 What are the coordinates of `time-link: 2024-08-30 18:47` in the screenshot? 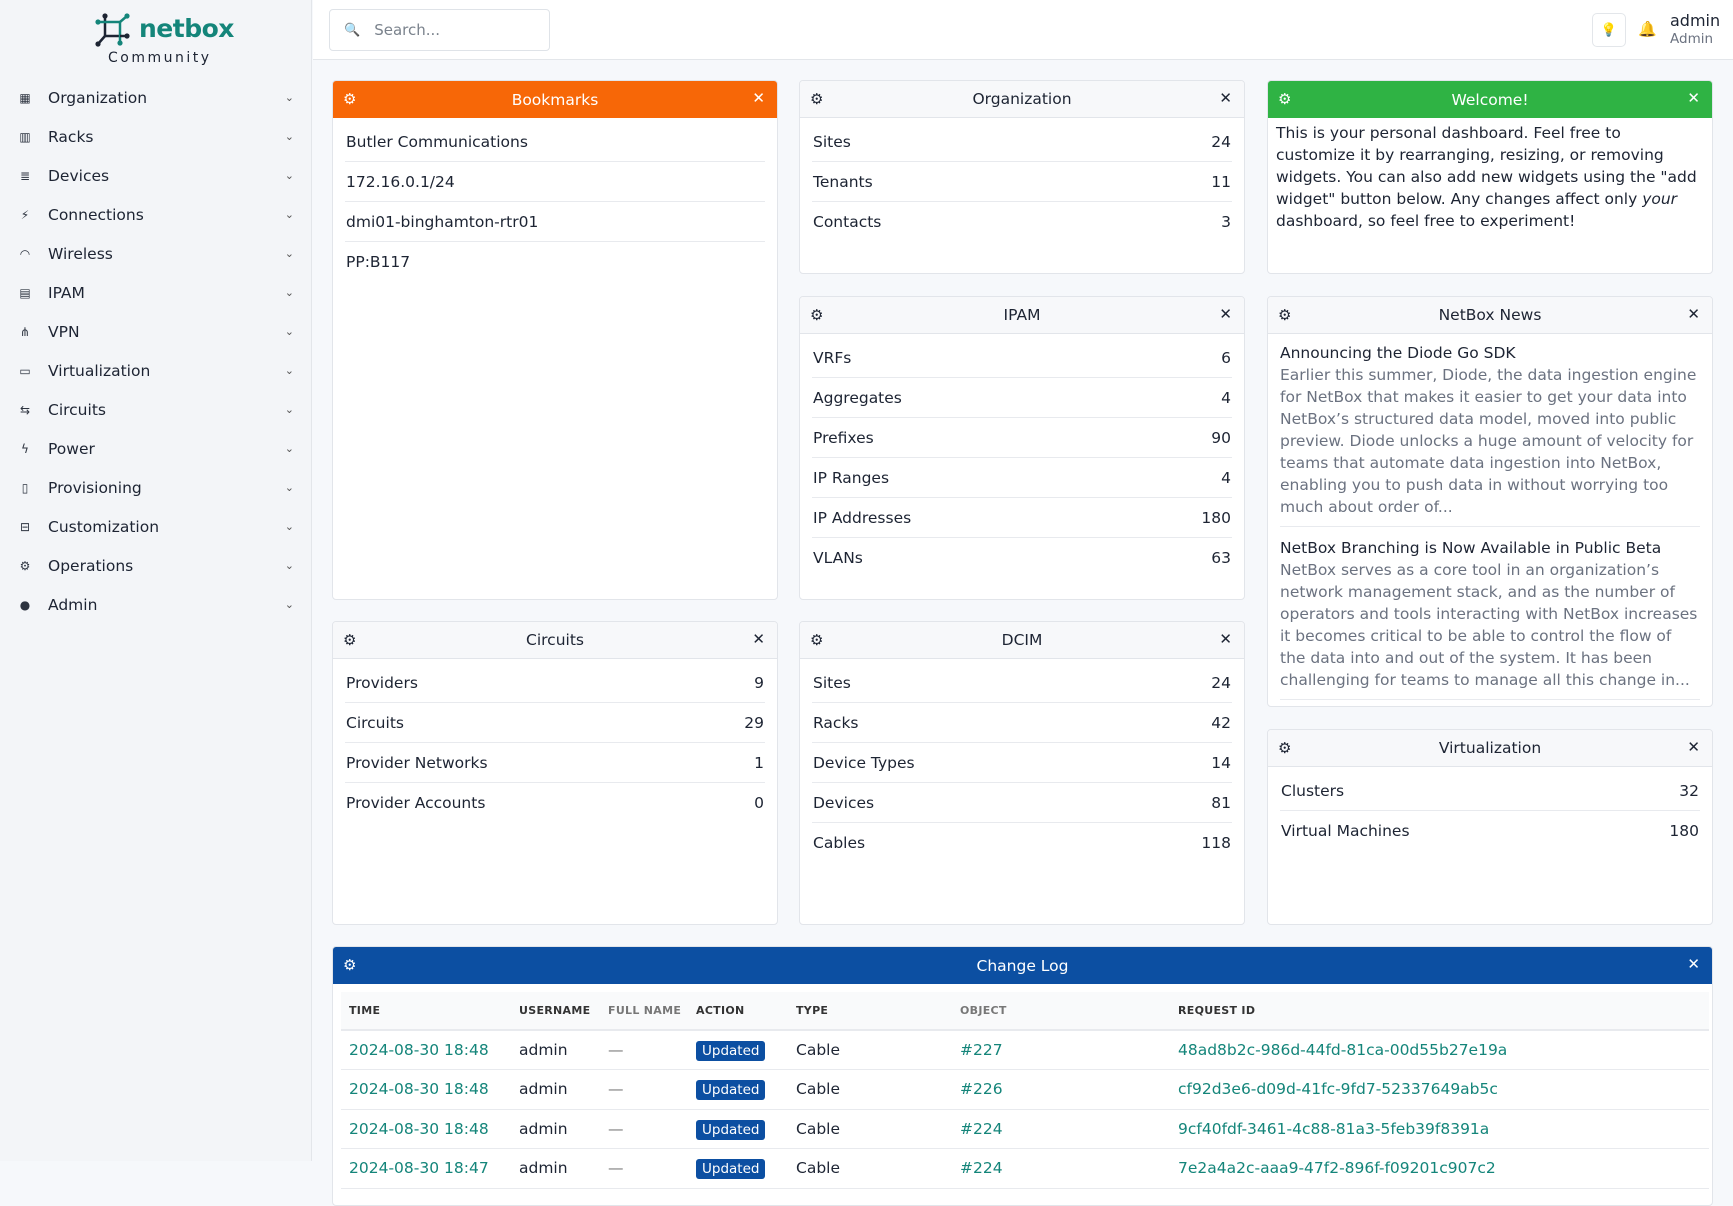 It's located at (419, 1168).